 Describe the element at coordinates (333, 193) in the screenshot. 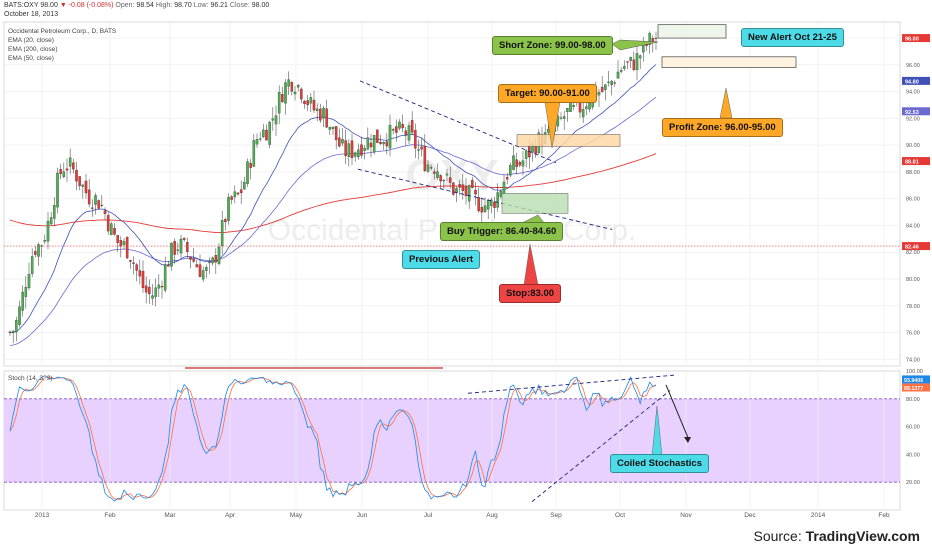

I see `ema200-line` at that location.